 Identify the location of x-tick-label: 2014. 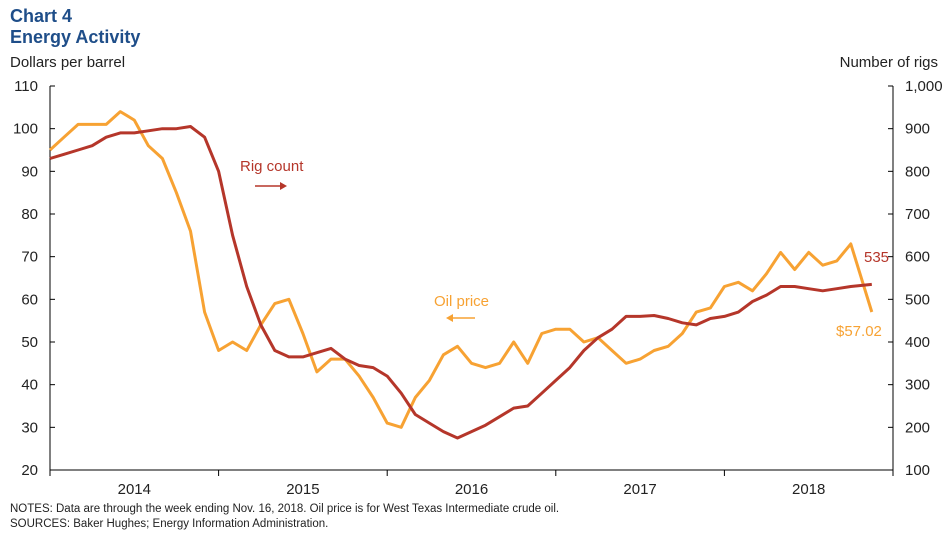
(134, 489).